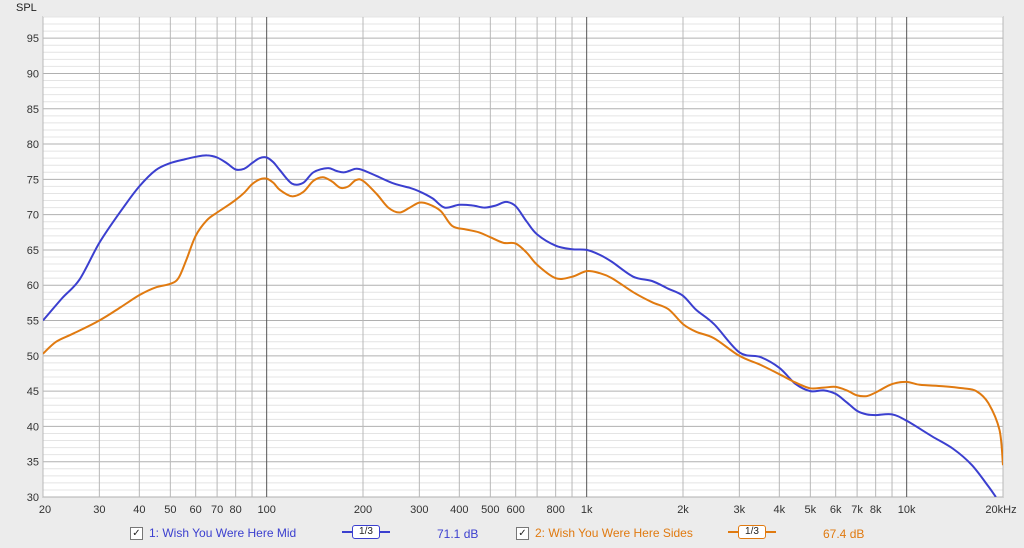  What do you see at coordinates (33, 39) in the screenshot?
I see `y-tick-label: 95` at bounding box center [33, 39].